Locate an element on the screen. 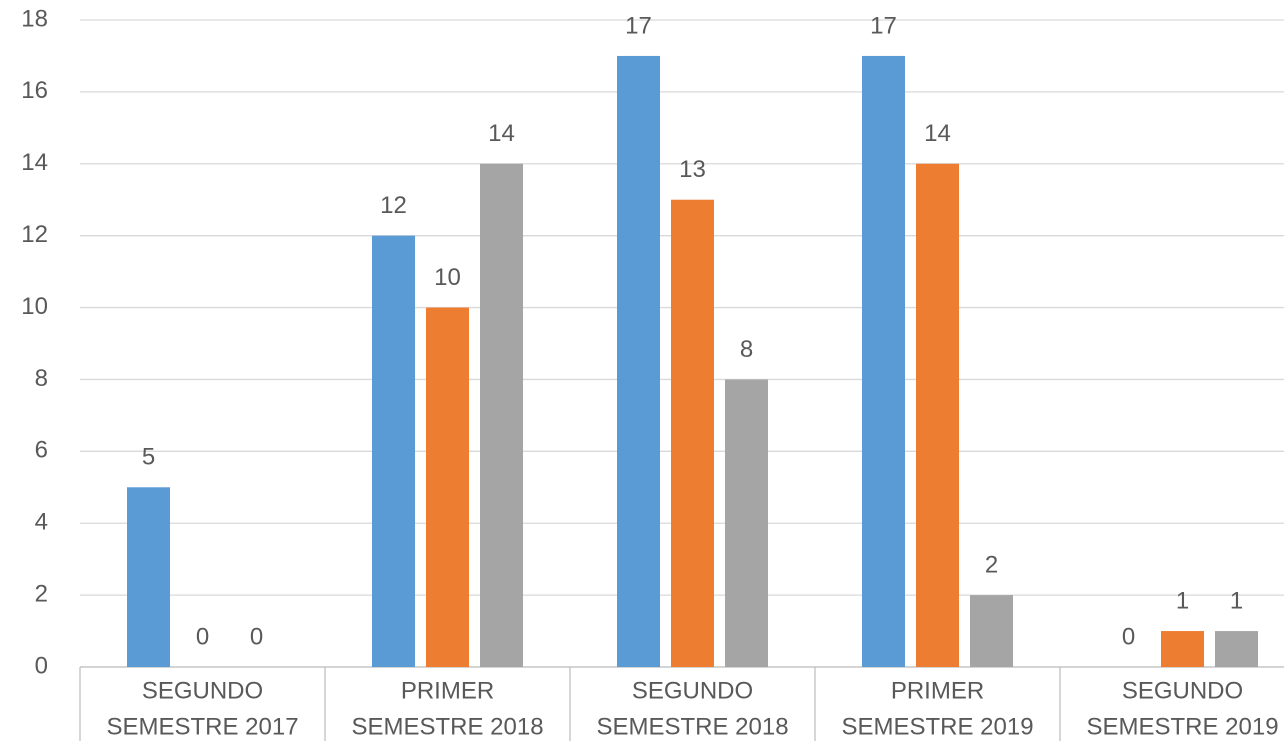  data-label: 13 is located at coordinates (692, 169).